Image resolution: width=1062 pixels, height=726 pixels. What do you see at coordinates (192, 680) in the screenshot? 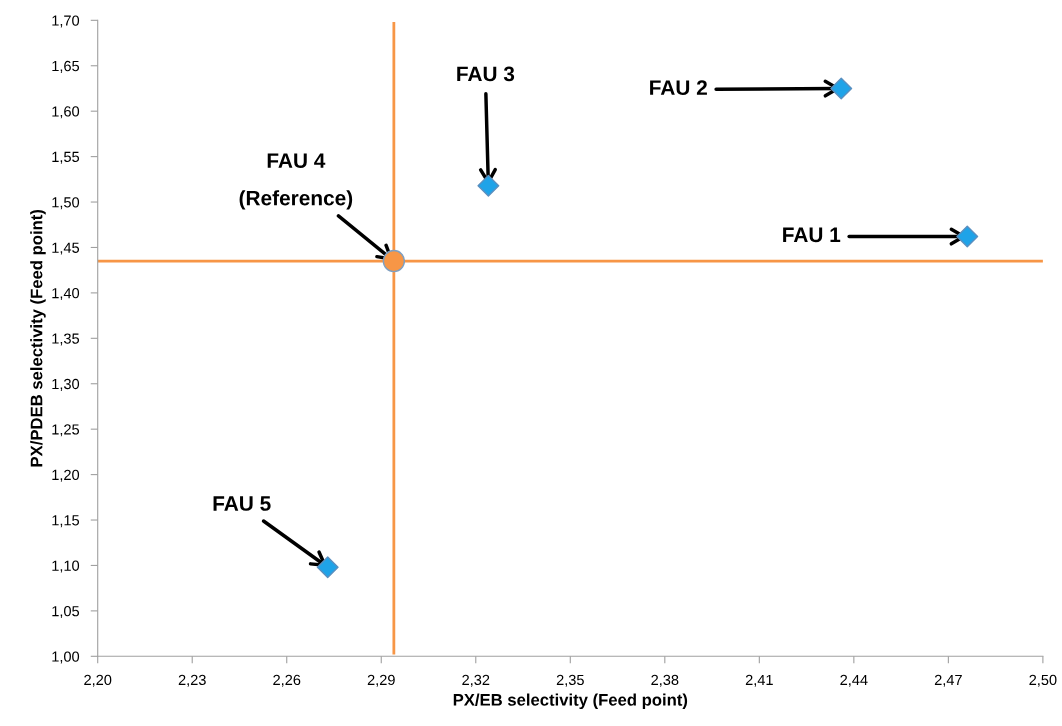
I see `x-tick-label: 2,23` at bounding box center [192, 680].